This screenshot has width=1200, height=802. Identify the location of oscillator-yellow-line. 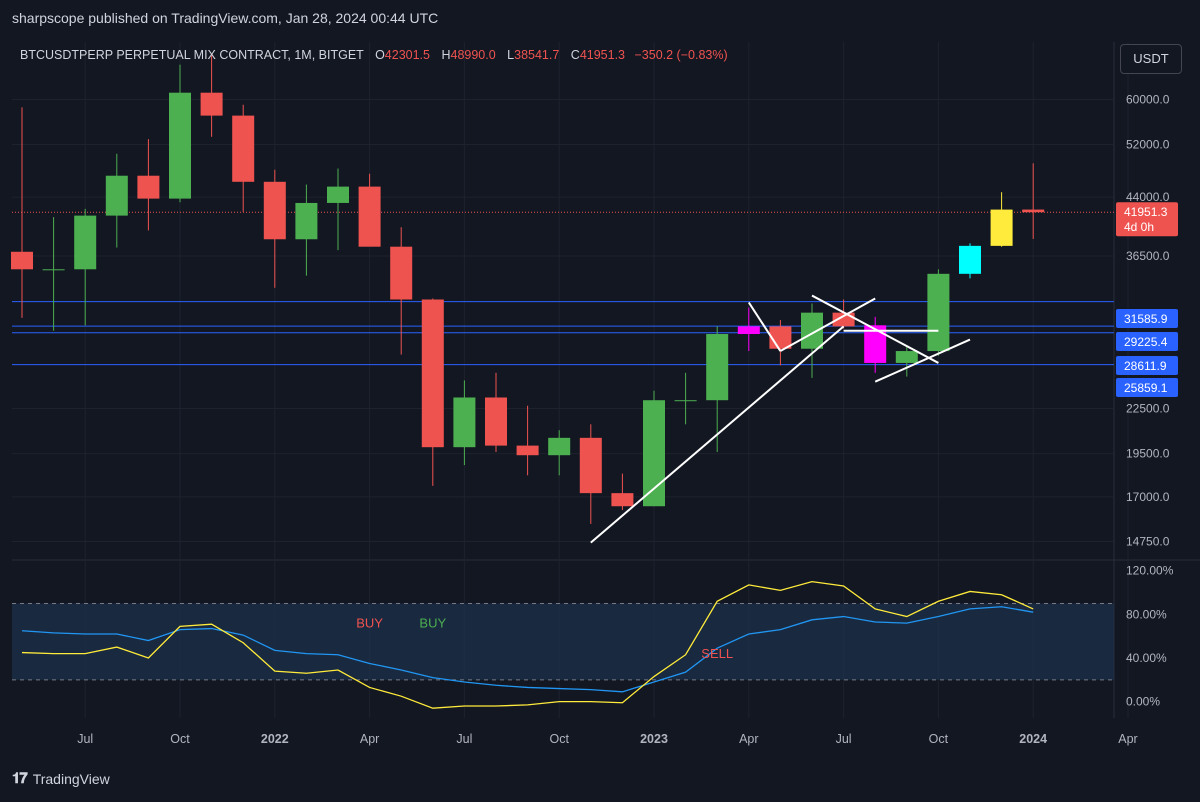
(527, 644).